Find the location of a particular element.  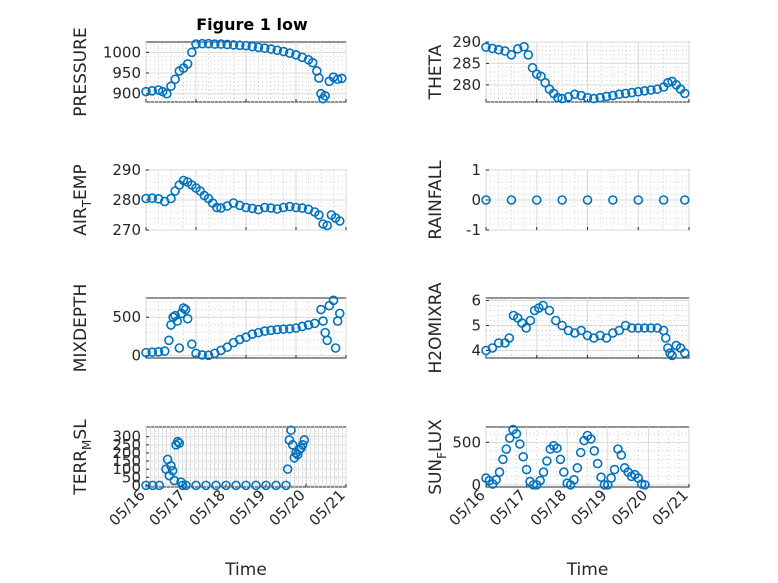

x-tick-label: 05/20 is located at coordinates (629, 507).